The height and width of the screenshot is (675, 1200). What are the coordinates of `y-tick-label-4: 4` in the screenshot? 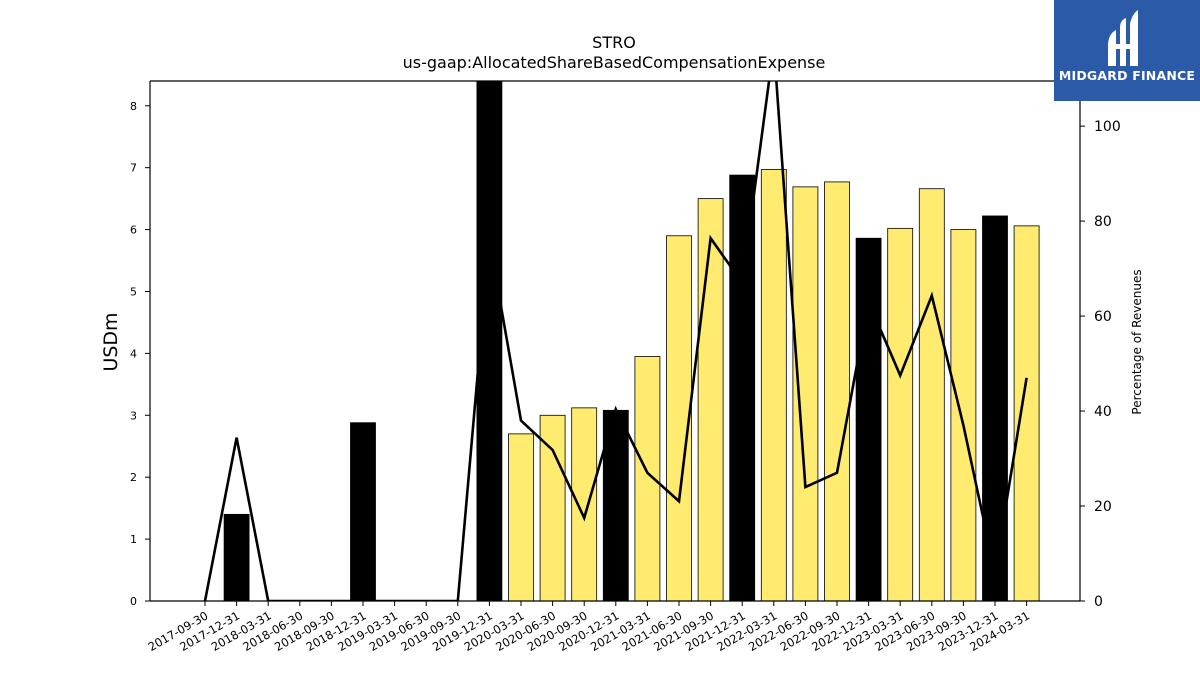 It's located at (133, 353).